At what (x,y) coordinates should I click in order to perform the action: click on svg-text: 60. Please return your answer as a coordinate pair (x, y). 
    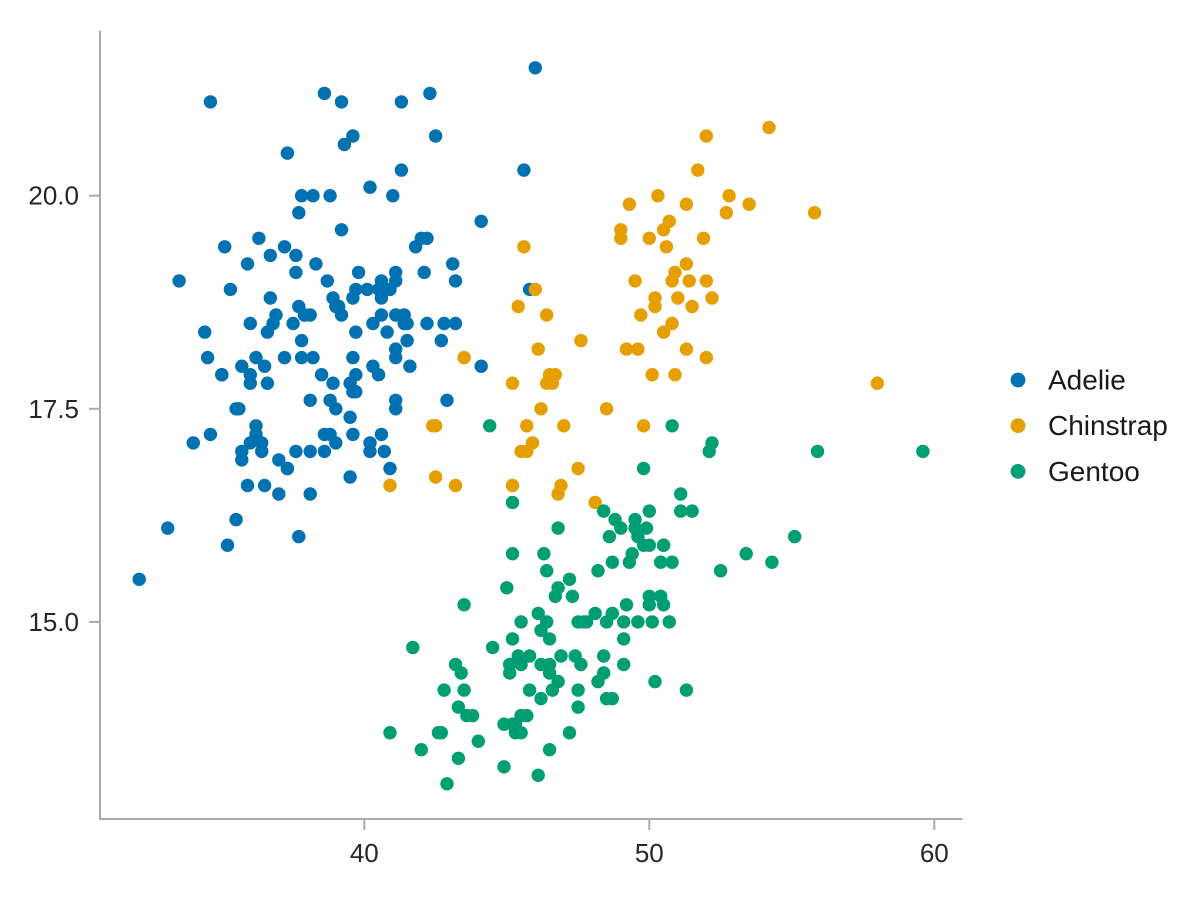
    Looking at the image, I should click on (934, 853).